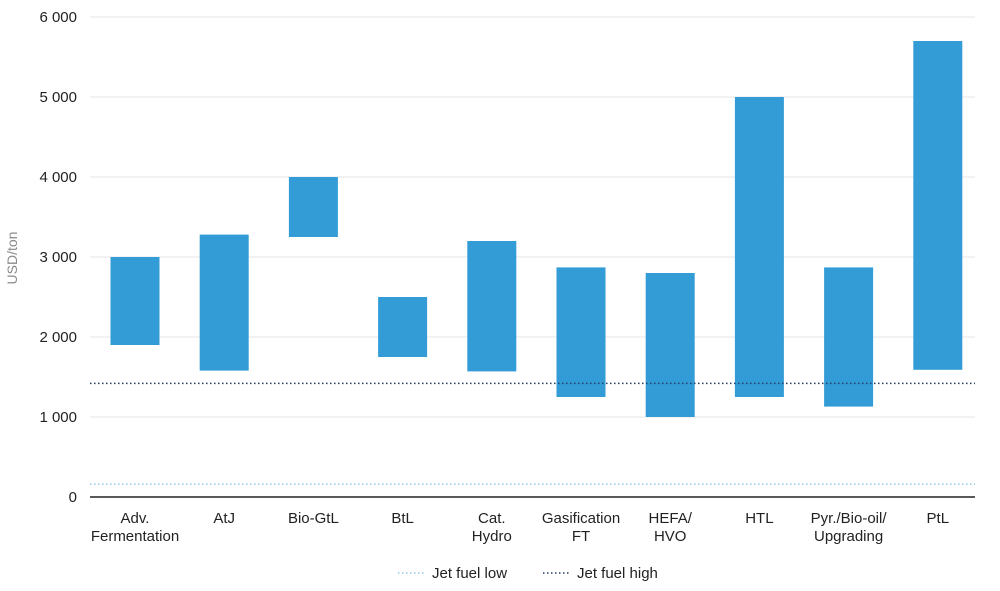 The width and height of the screenshot is (1000, 591). What do you see at coordinates (670, 536) in the screenshot?
I see `x-tick-label: HVO` at bounding box center [670, 536].